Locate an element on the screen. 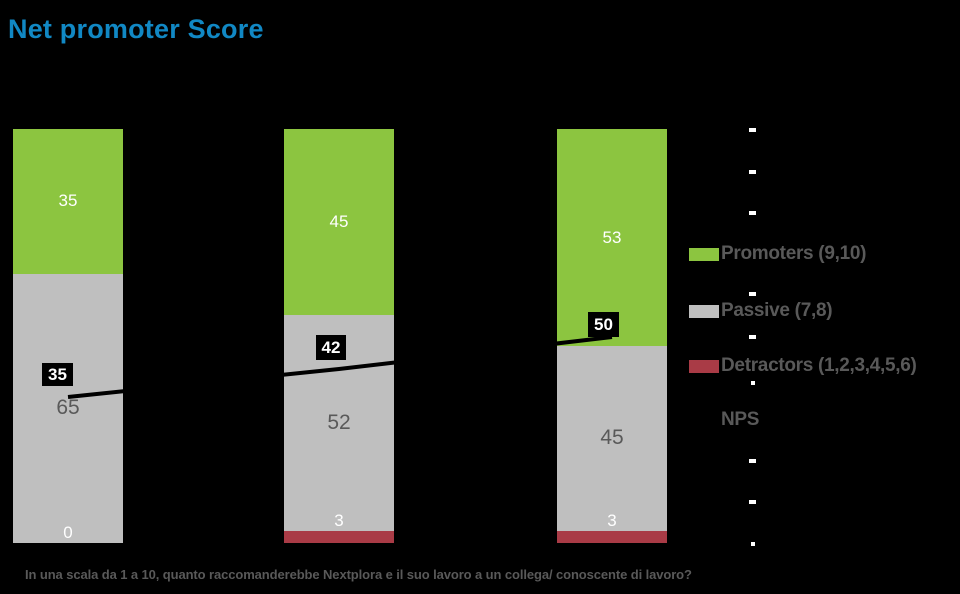 The image size is (960, 594). legend-label-passive: Passive (7,8) is located at coordinates (777, 310).